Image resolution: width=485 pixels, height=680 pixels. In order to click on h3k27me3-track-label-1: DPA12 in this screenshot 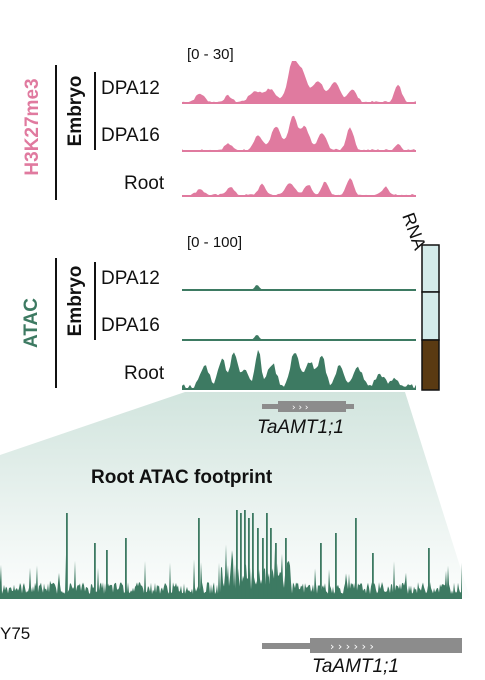, I will do `click(130, 88)`.